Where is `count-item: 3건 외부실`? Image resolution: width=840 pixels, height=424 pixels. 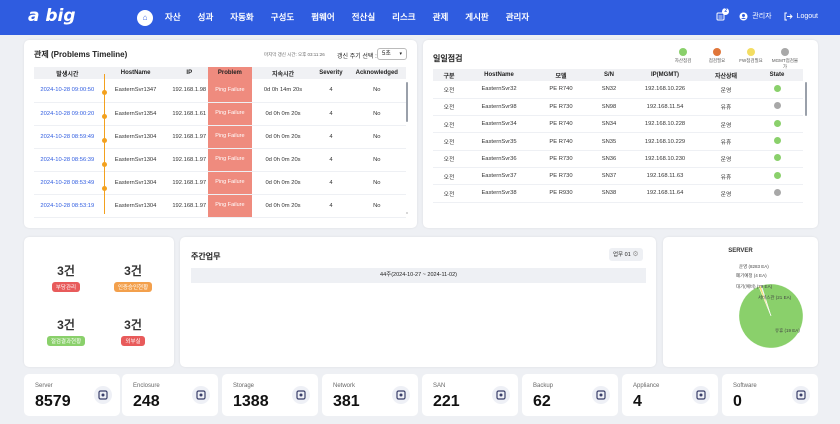
count-item: 3건 외부실 is located at coordinates (133, 331).